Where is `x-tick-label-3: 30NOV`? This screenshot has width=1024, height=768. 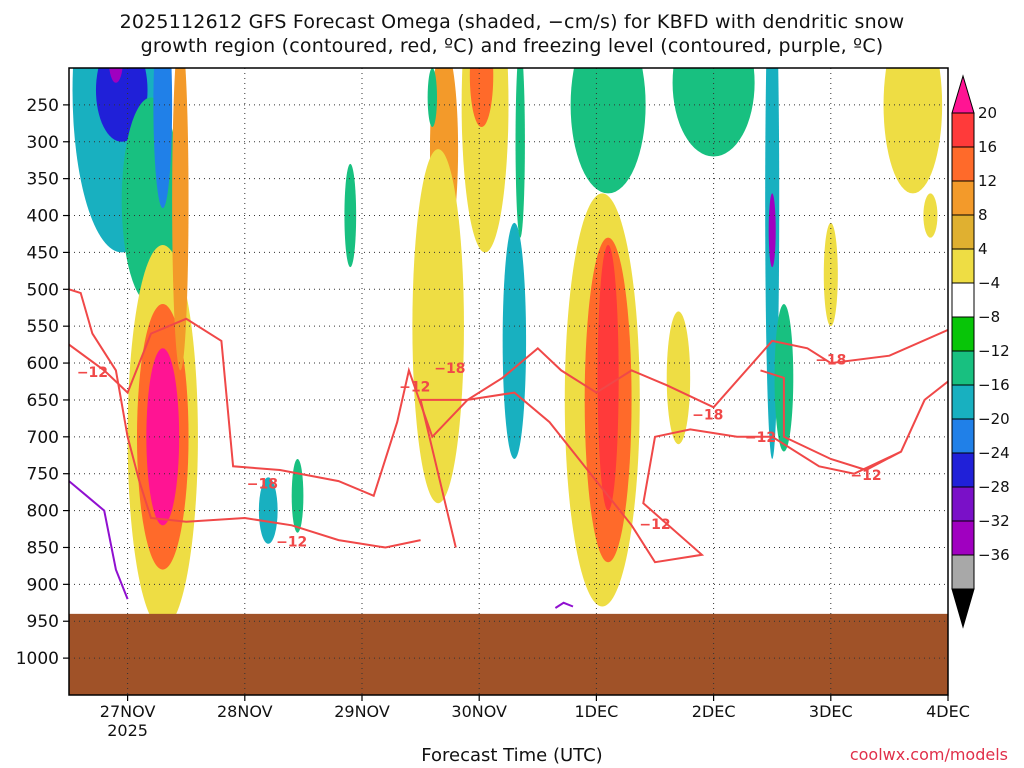 x-tick-label-3: 30NOV is located at coordinates (479, 711).